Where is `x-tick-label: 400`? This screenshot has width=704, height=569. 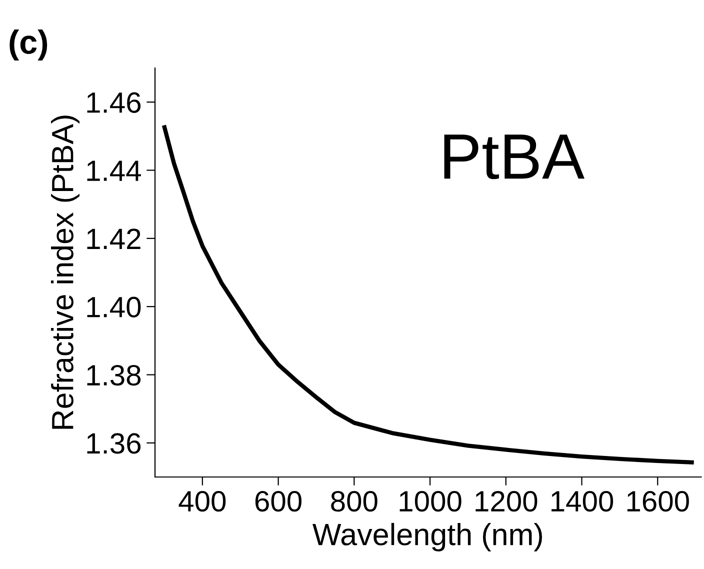
x-tick-label: 400 is located at coordinates (202, 501).